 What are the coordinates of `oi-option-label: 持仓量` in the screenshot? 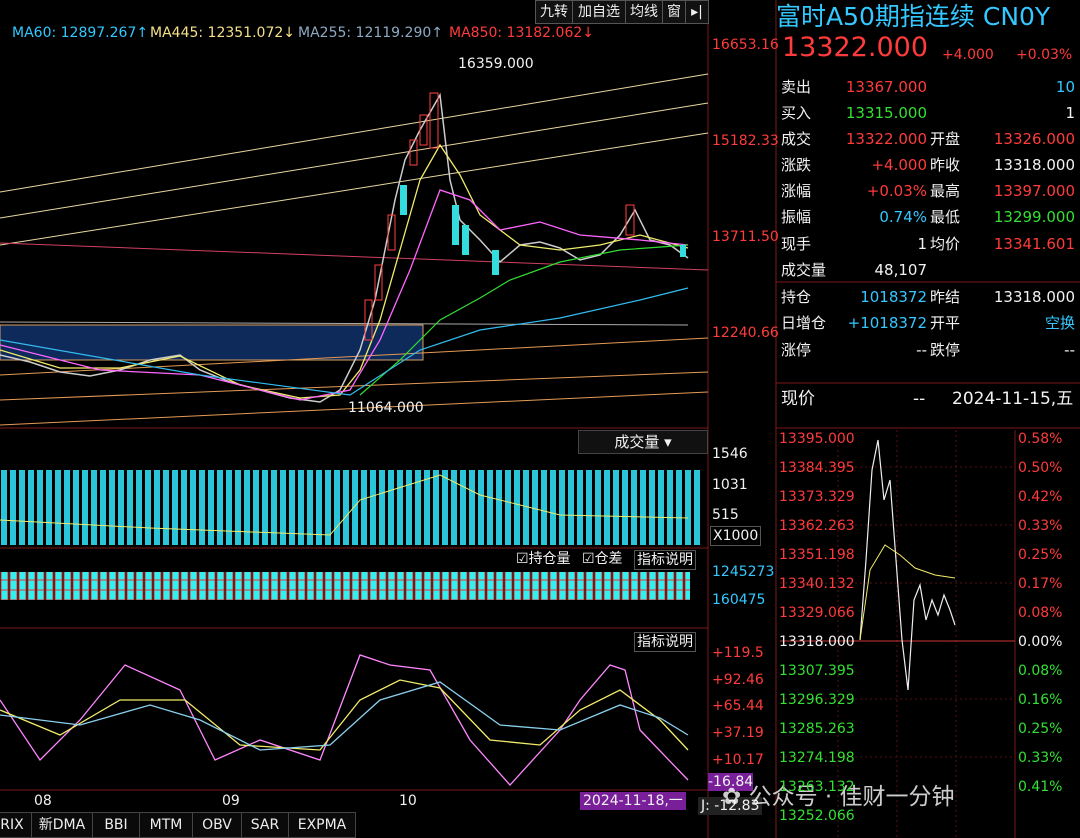 It's located at (549, 559).